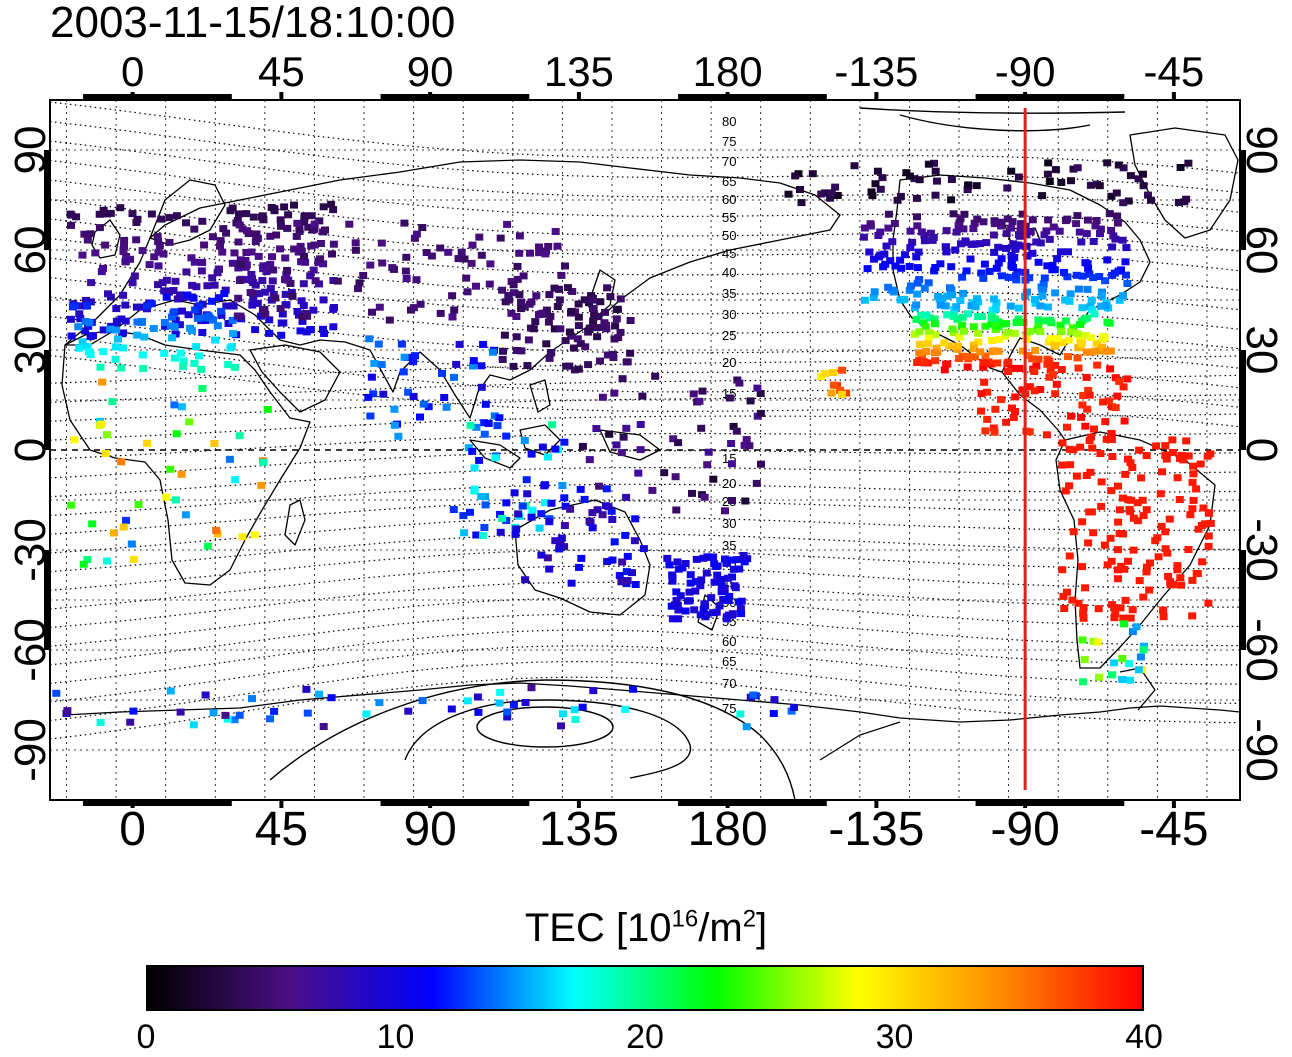 This screenshot has width=1292, height=1057. Describe the element at coordinates (645, 1037) in the screenshot. I see `colorbar-tick-label: 20` at that location.